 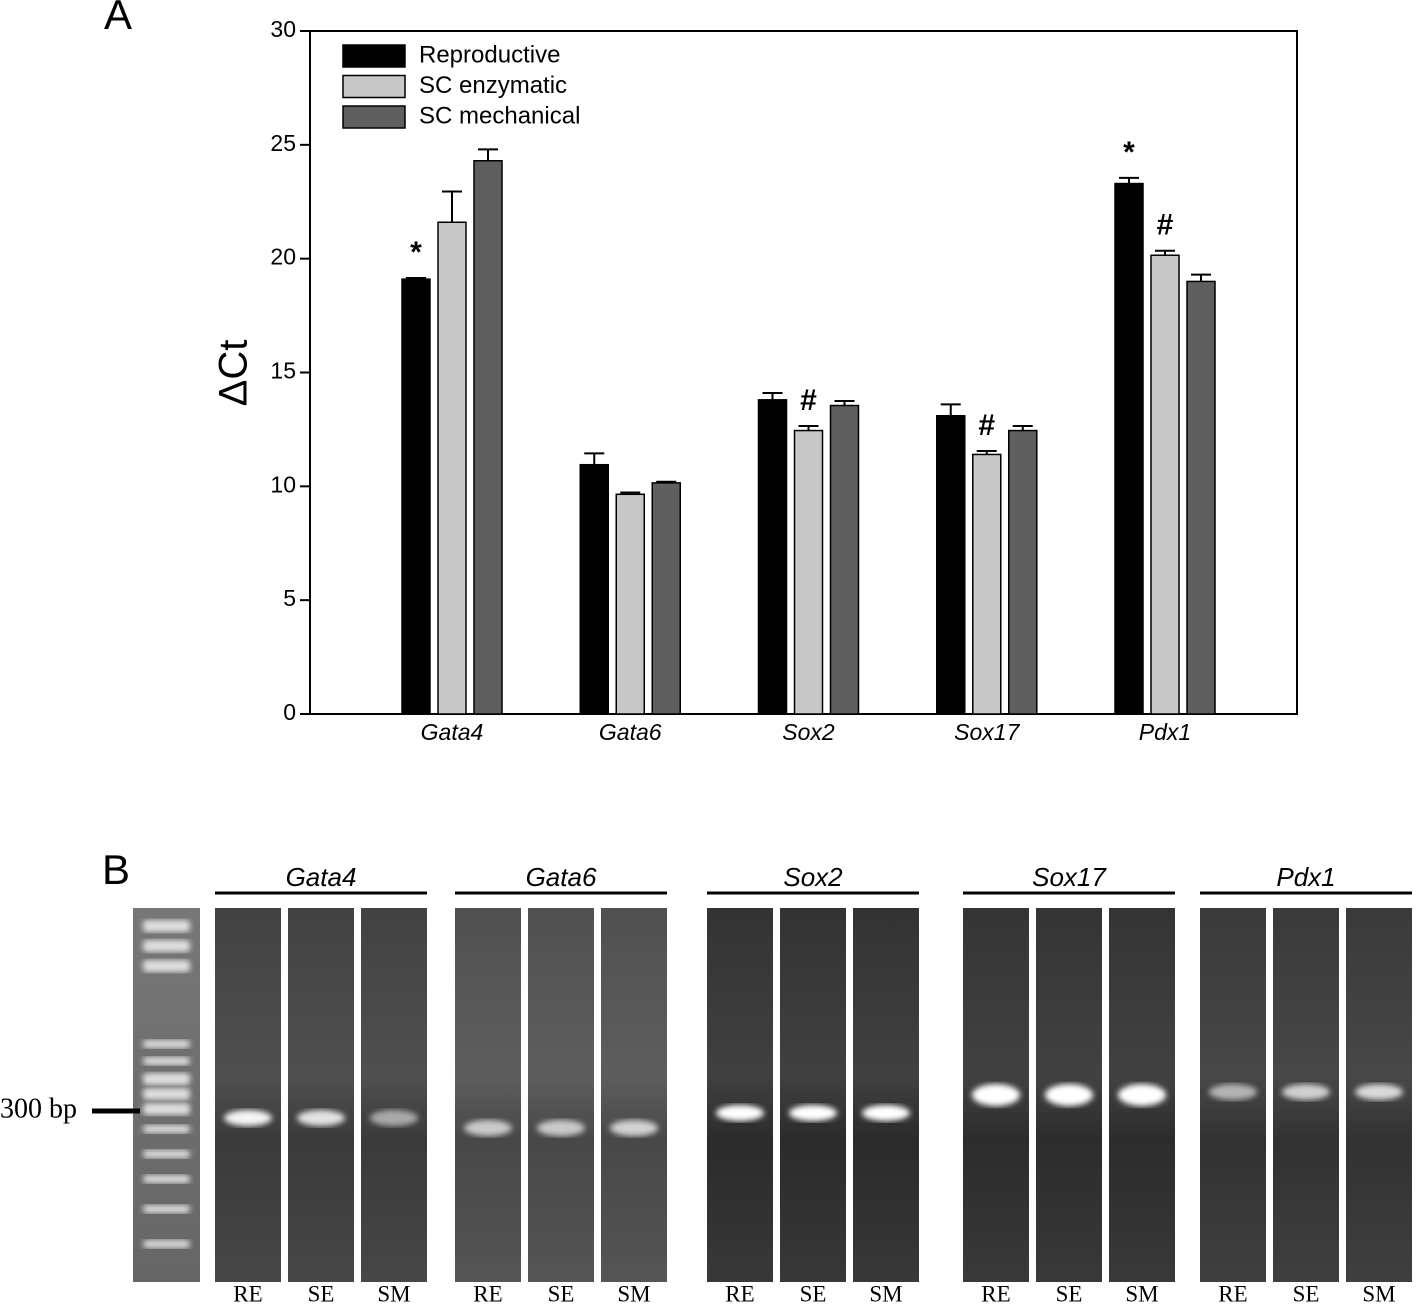 What do you see at coordinates (116, 869) in the screenshot?
I see `panel-label: B` at bounding box center [116, 869].